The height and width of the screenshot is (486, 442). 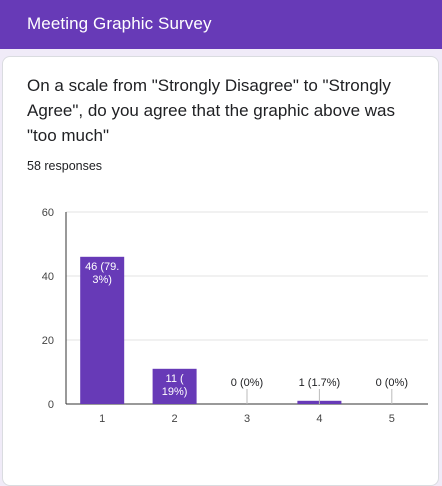 What do you see at coordinates (247, 419) in the screenshot?
I see `x-tick-label: 3` at bounding box center [247, 419].